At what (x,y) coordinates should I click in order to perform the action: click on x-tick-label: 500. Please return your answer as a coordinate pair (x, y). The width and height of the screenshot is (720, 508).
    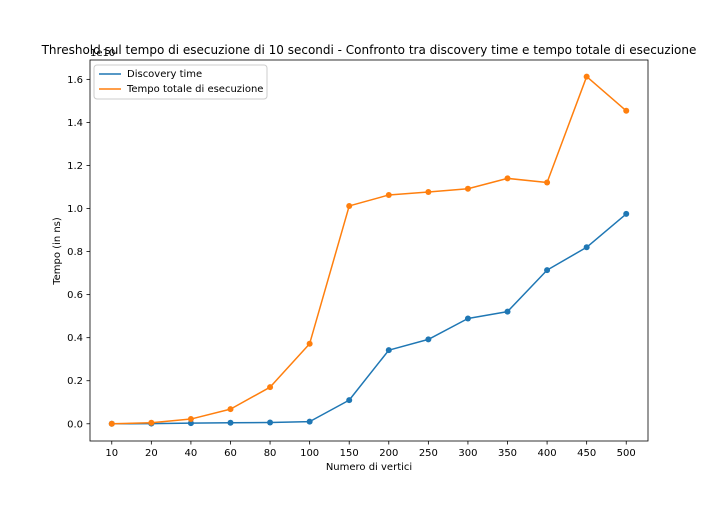
    Looking at the image, I should click on (626, 453).